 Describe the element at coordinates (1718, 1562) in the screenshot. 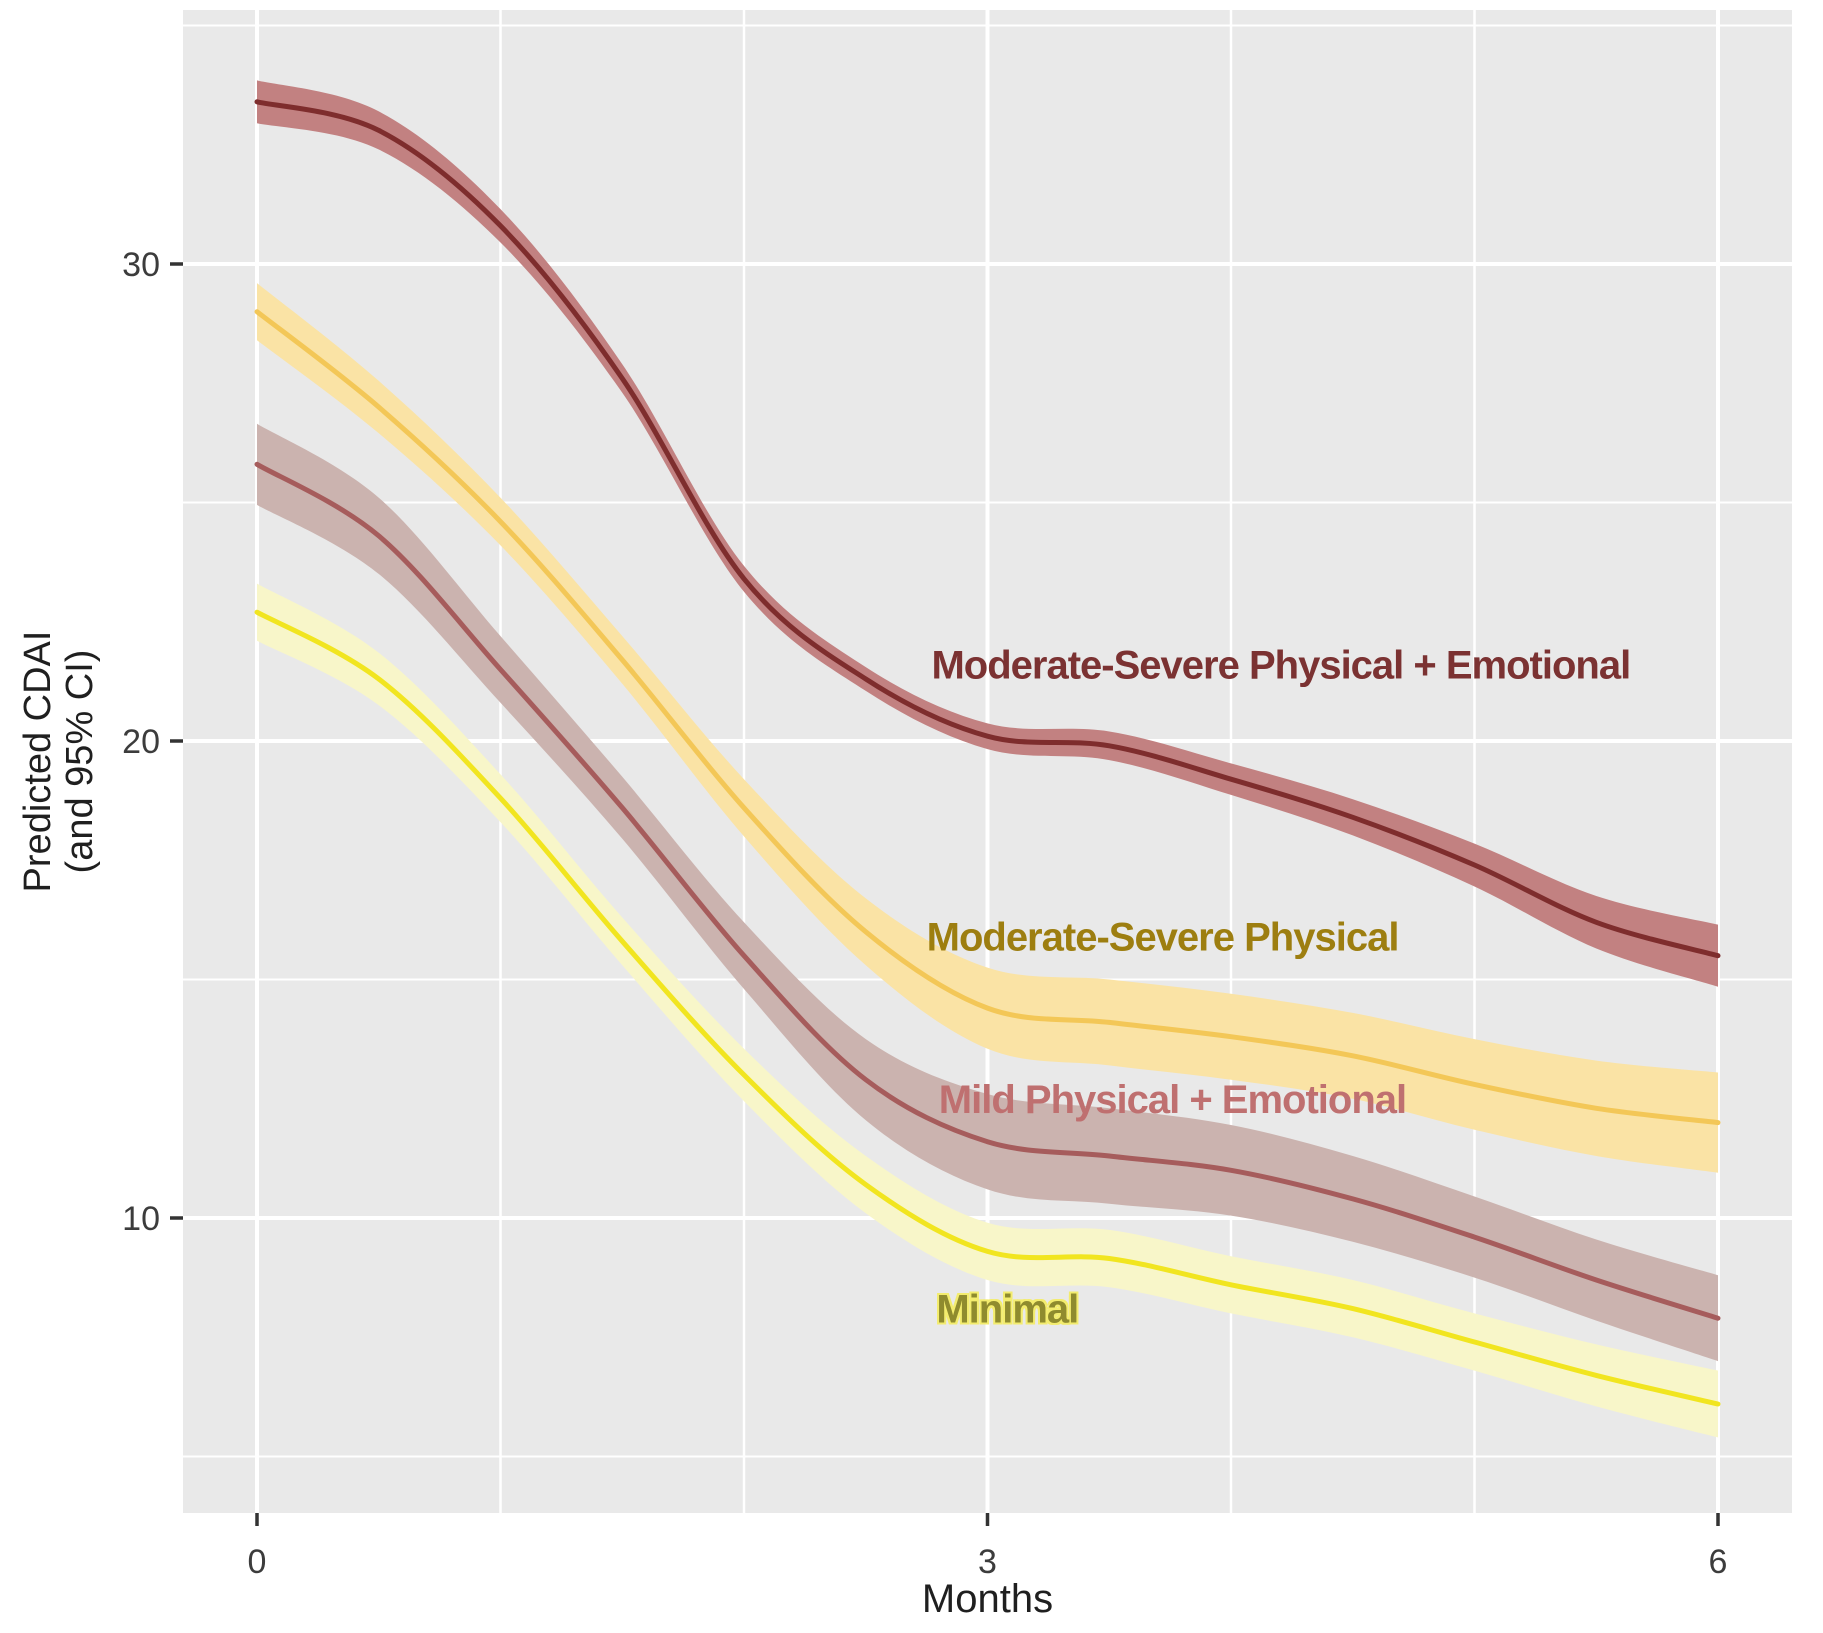

I see `x-tick-label: 6` at that location.